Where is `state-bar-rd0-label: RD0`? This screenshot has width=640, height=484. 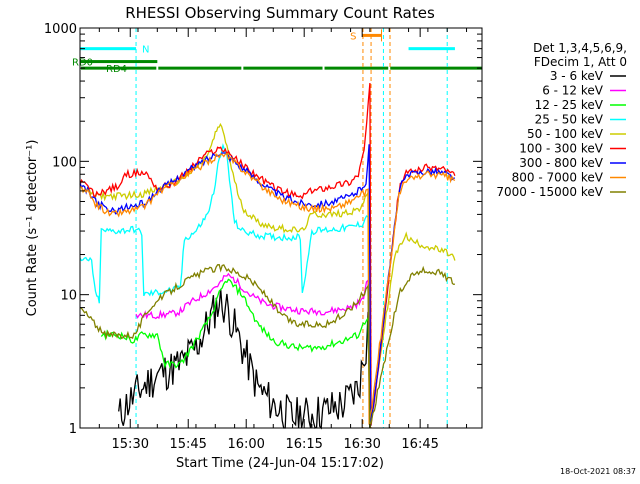
state-bar-rd0-label: RD0 is located at coordinates (82, 63).